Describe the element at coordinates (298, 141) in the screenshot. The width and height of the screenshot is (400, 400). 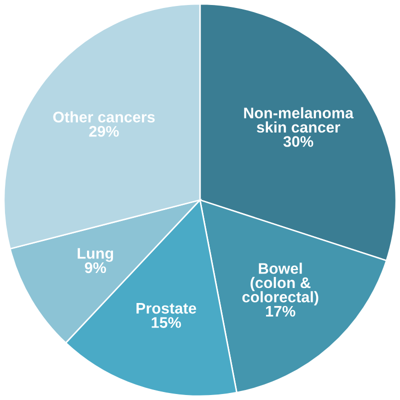
I see `data-label: 30%` at that location.